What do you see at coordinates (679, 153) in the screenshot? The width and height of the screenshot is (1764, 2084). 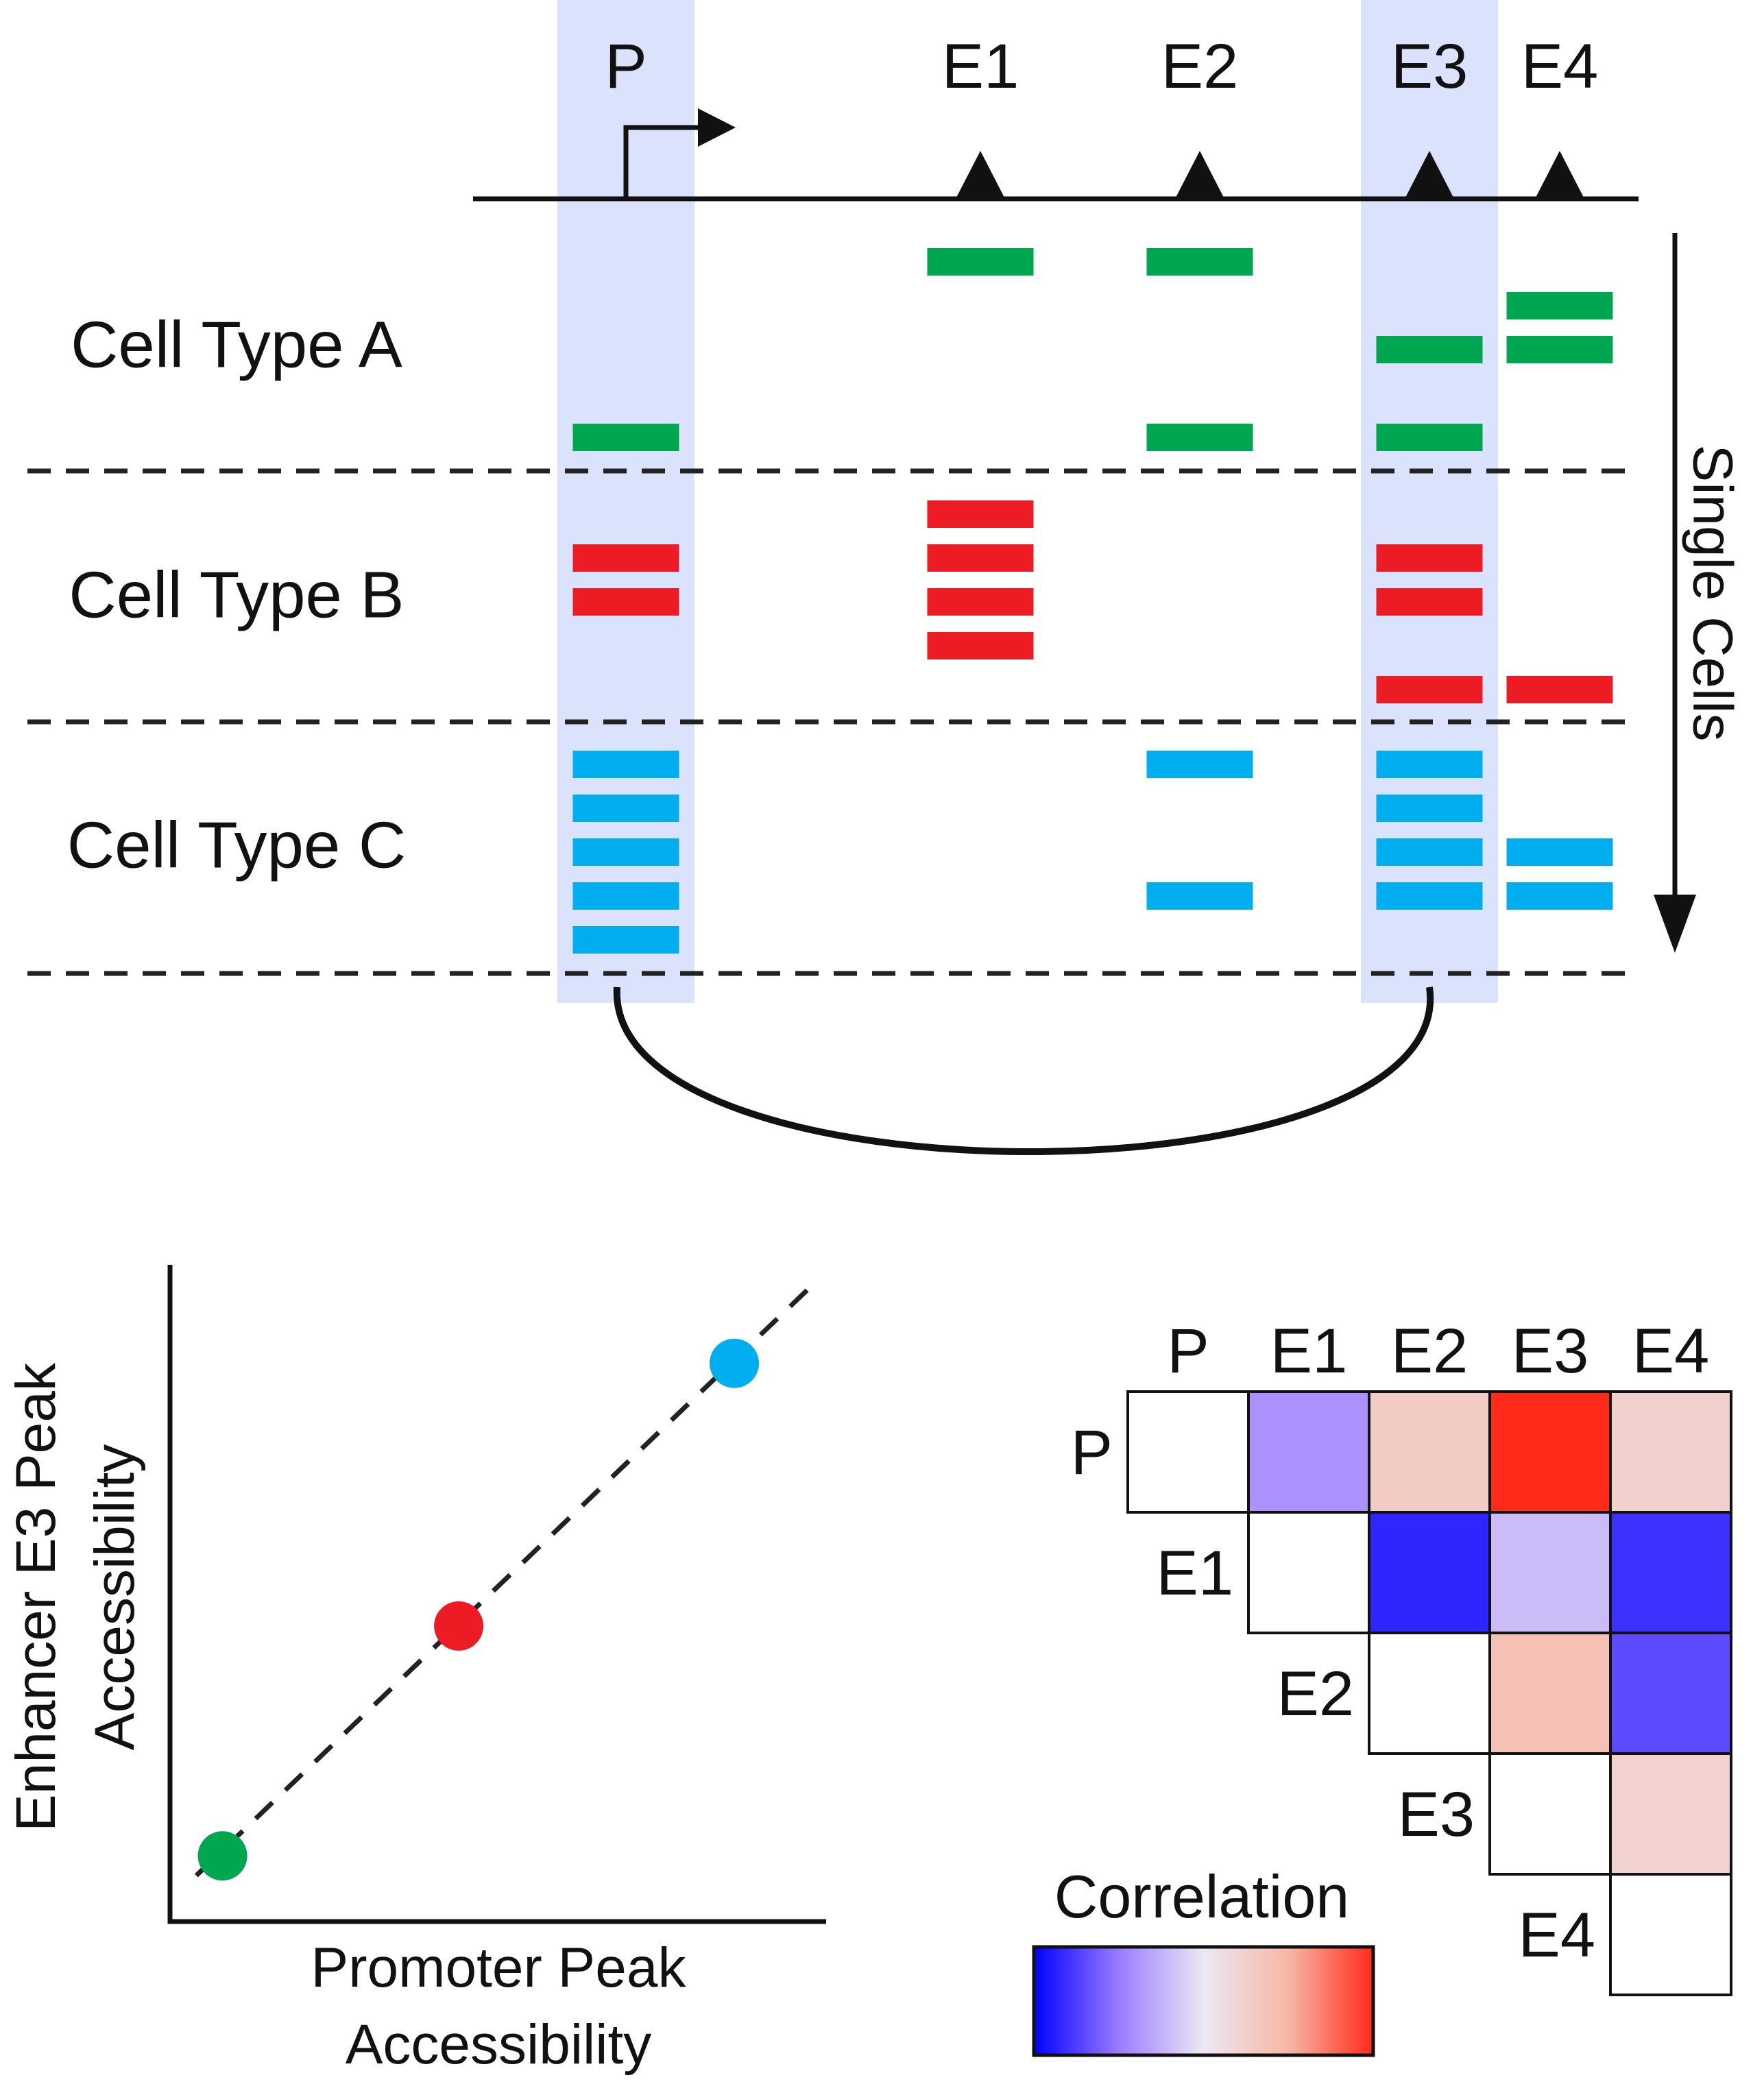 I see `promoter-arrow-icon` at bounding box center [679, 153].